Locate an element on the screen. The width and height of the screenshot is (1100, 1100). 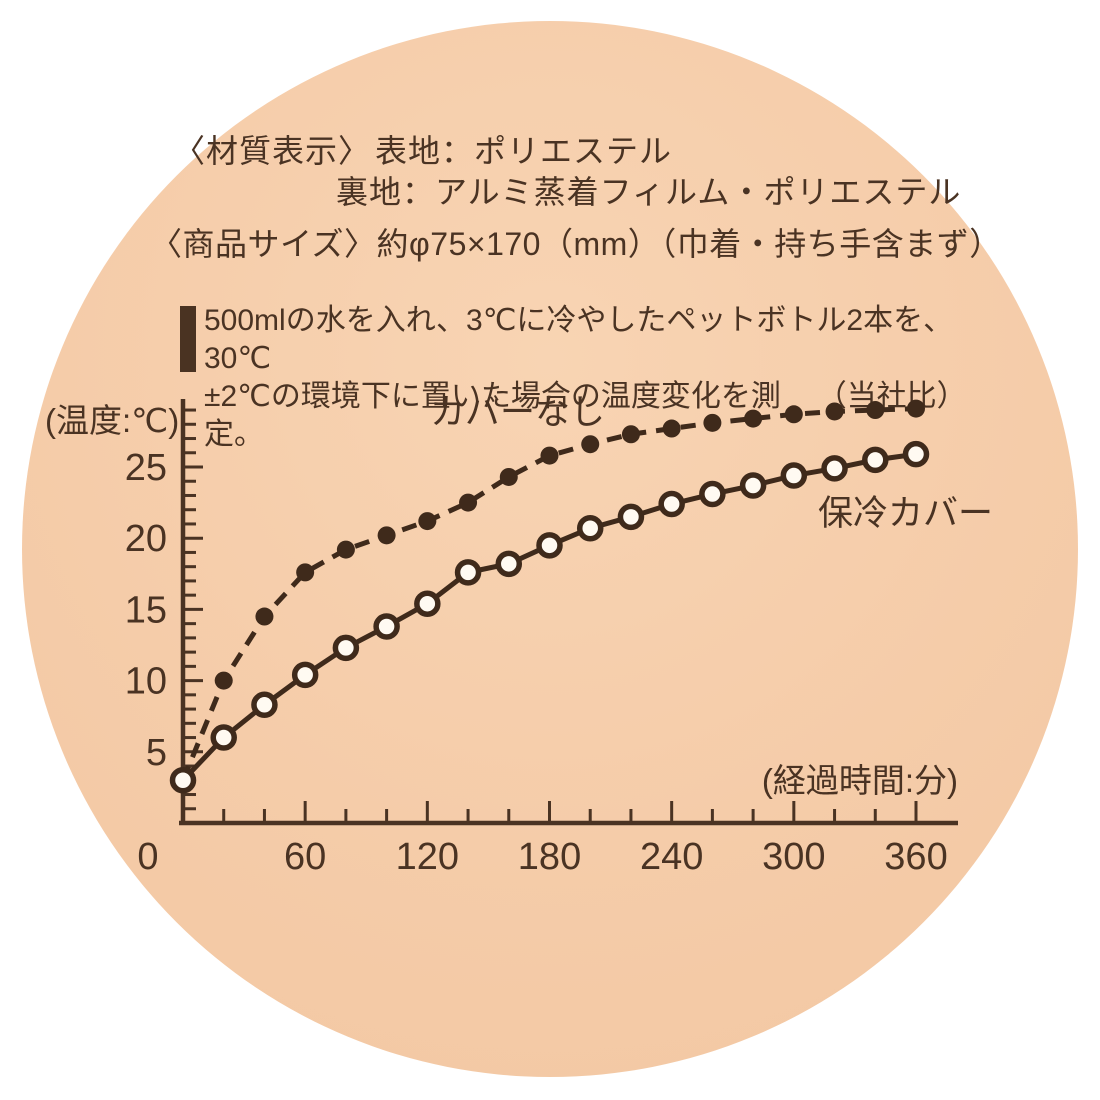
note-line-2: ±2℃の環境下に置いた場合の温度変化を測定。 is located at coordinates (492, 415).